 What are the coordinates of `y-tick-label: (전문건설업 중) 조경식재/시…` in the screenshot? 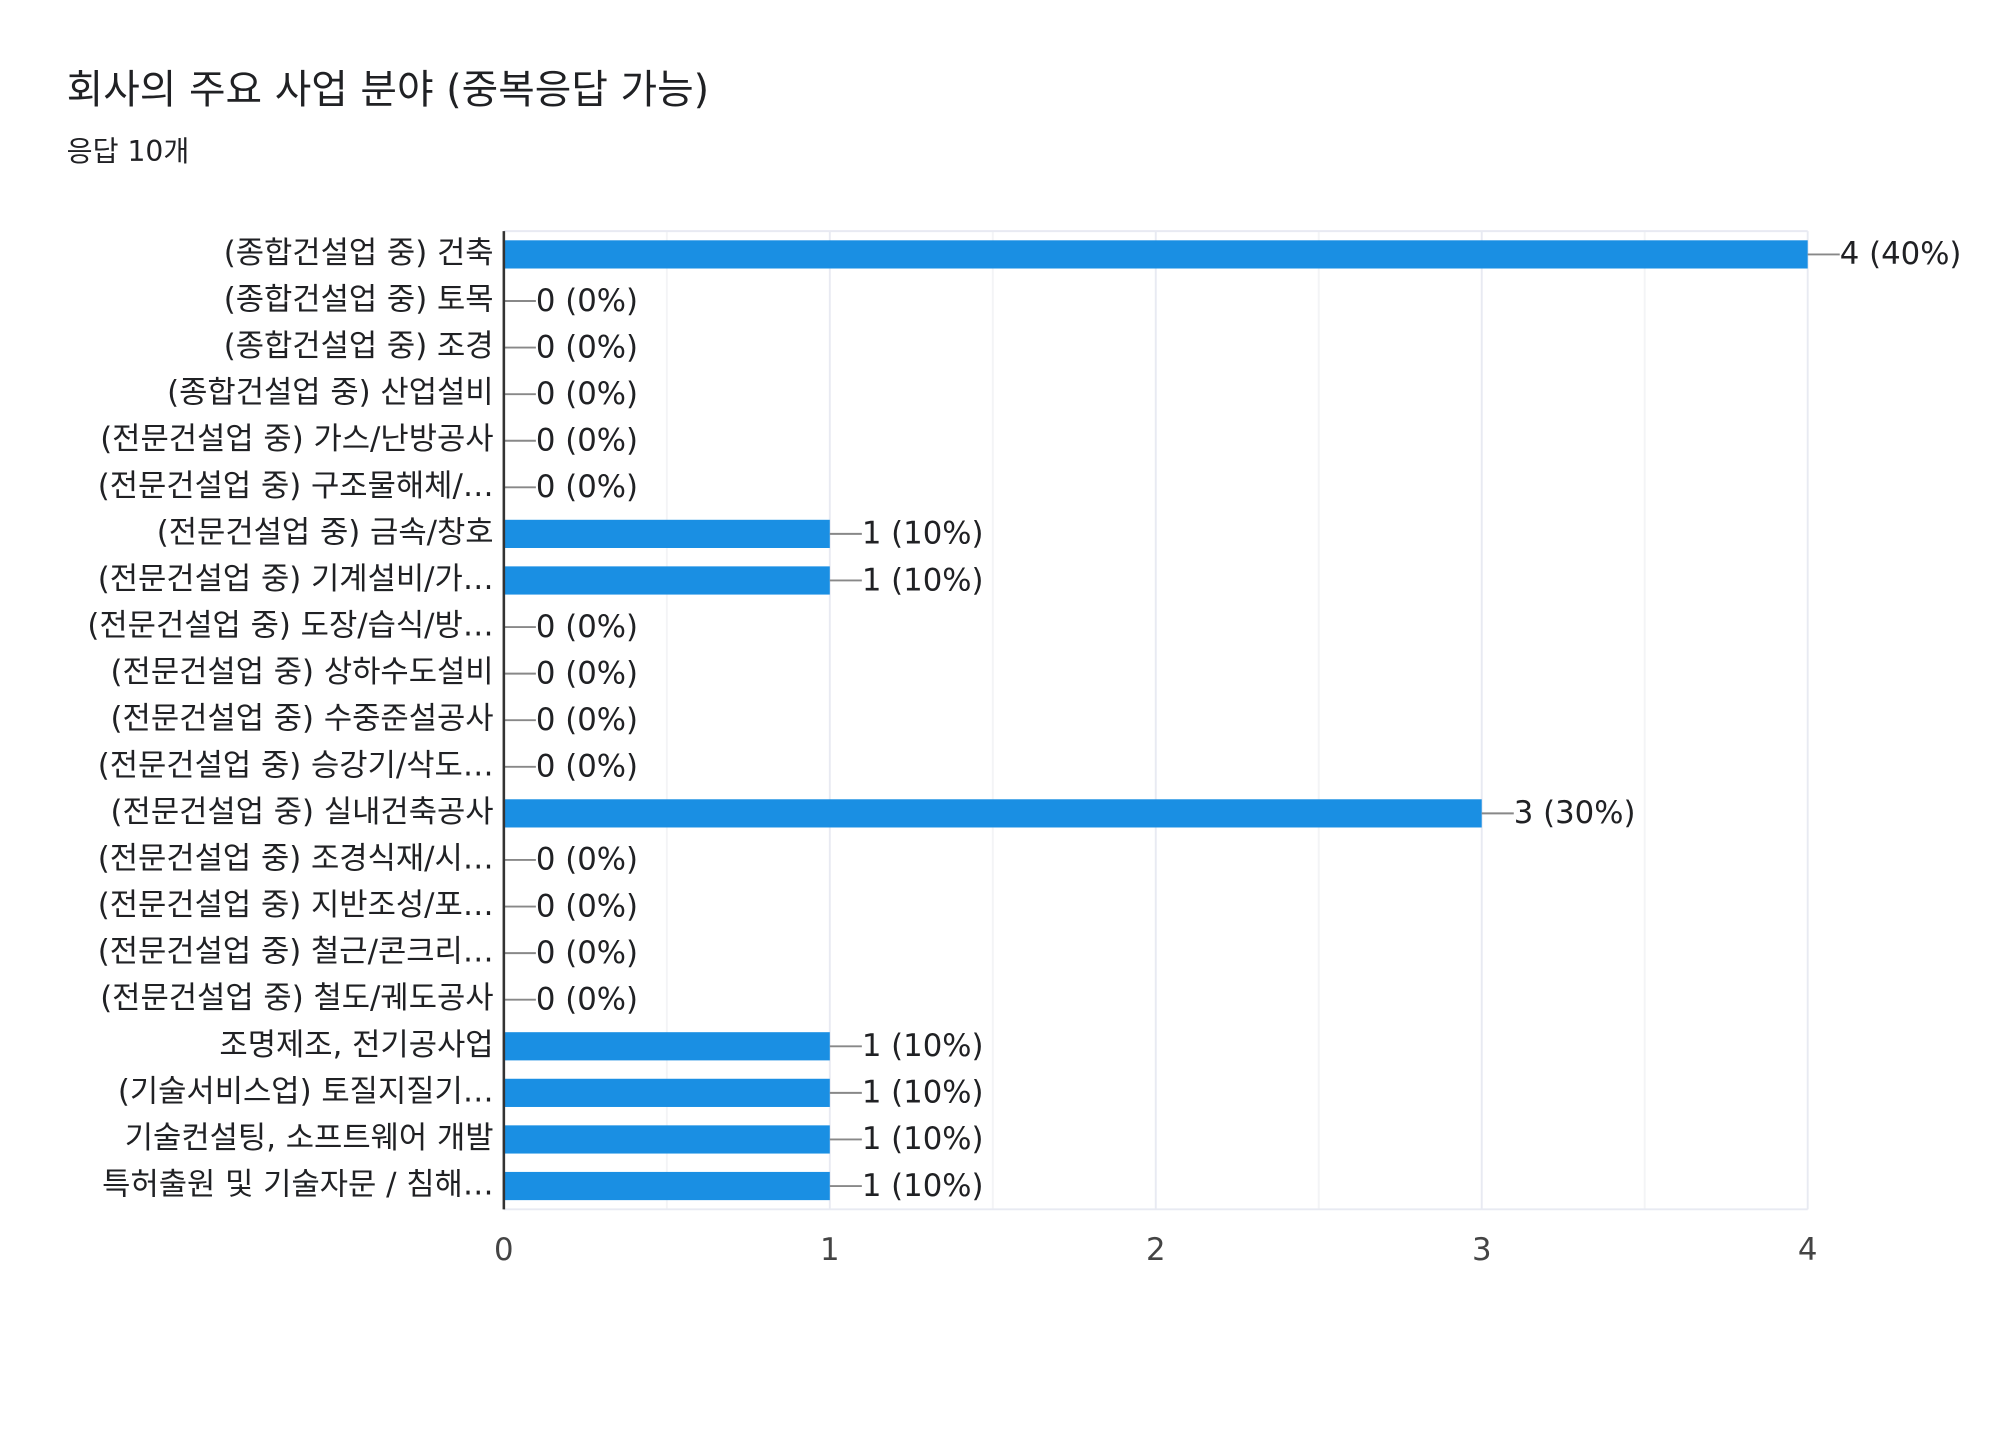 It's located at (296, 858).